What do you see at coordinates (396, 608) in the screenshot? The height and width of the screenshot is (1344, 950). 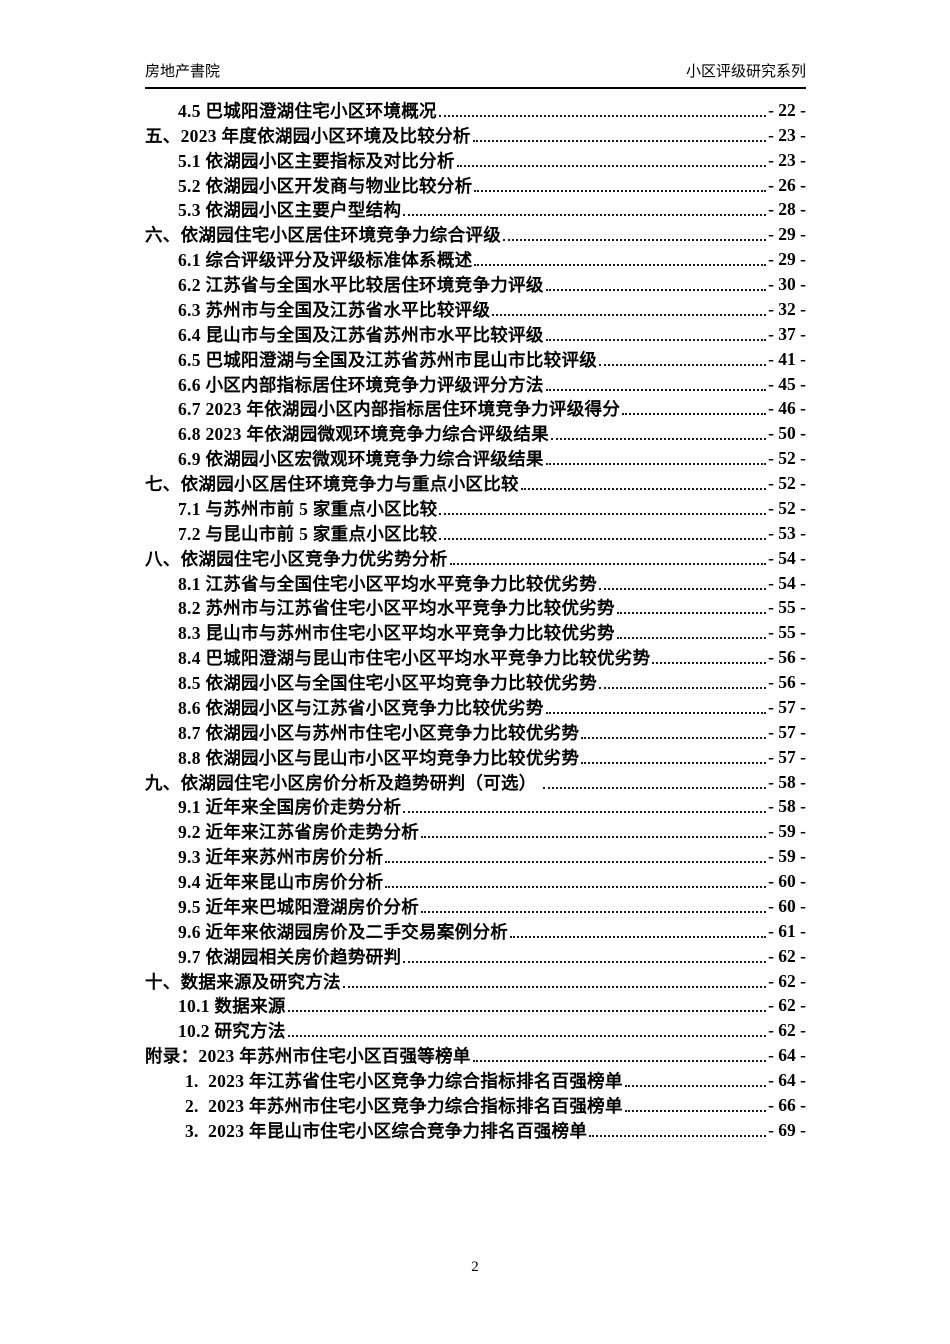 I see `toc-entry-label: 8.2 苏州市与江苏省住宅小区平均水平竞争力比较优劣势` at bounding box center [396, 608].